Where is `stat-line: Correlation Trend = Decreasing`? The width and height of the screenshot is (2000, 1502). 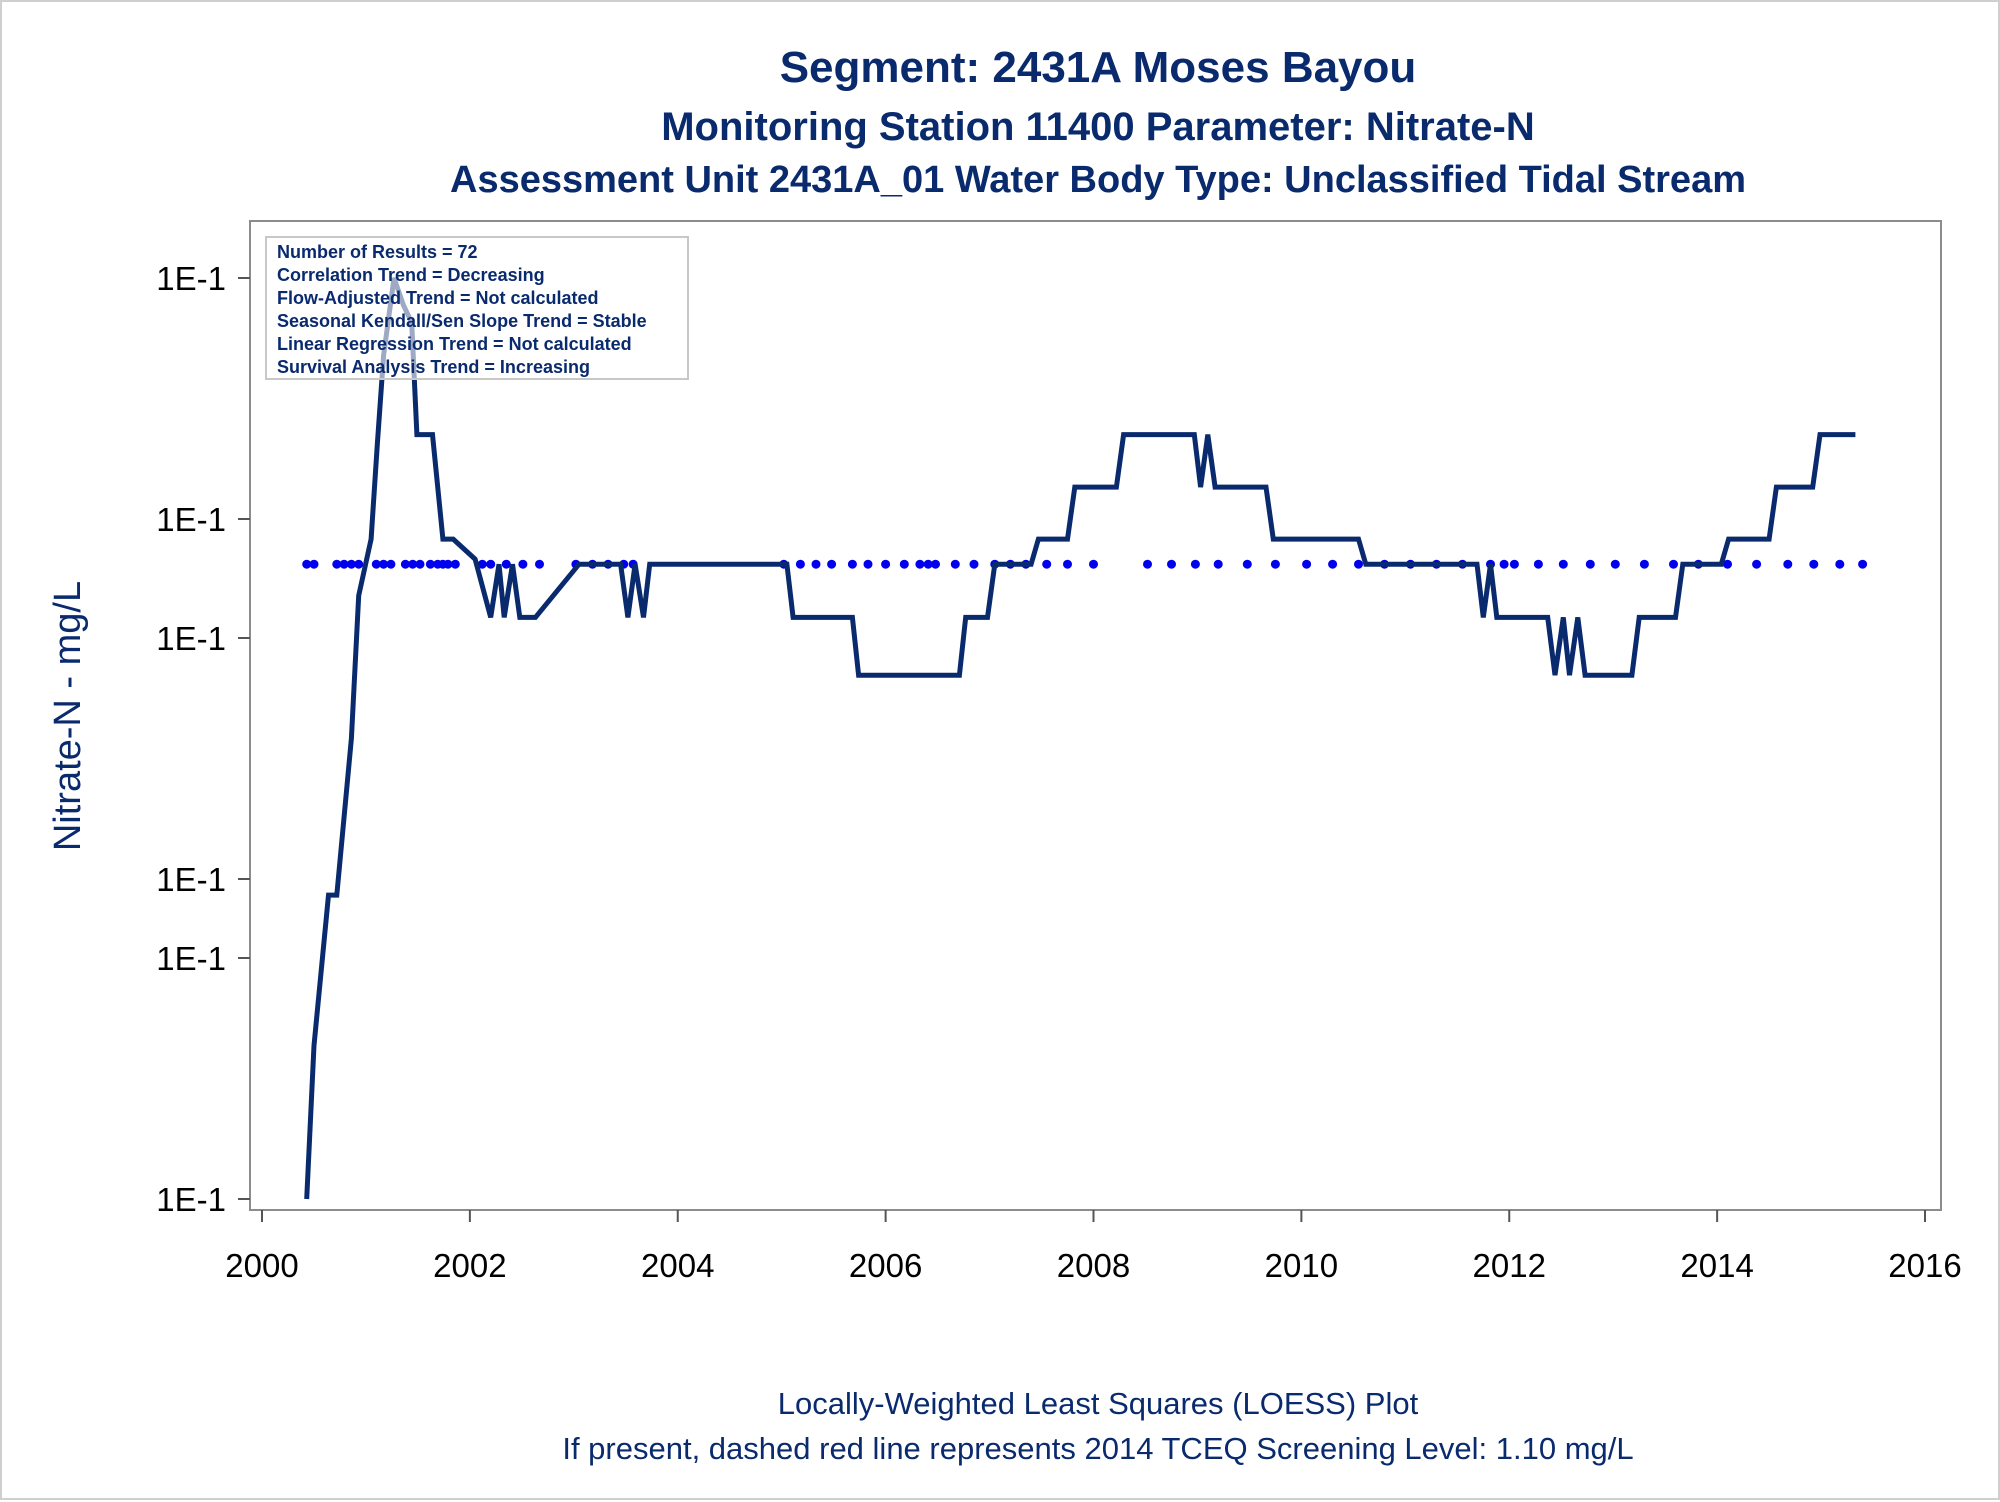 stat-line: Correlation Trend = Decreasing is located at coordinates (411, 275).